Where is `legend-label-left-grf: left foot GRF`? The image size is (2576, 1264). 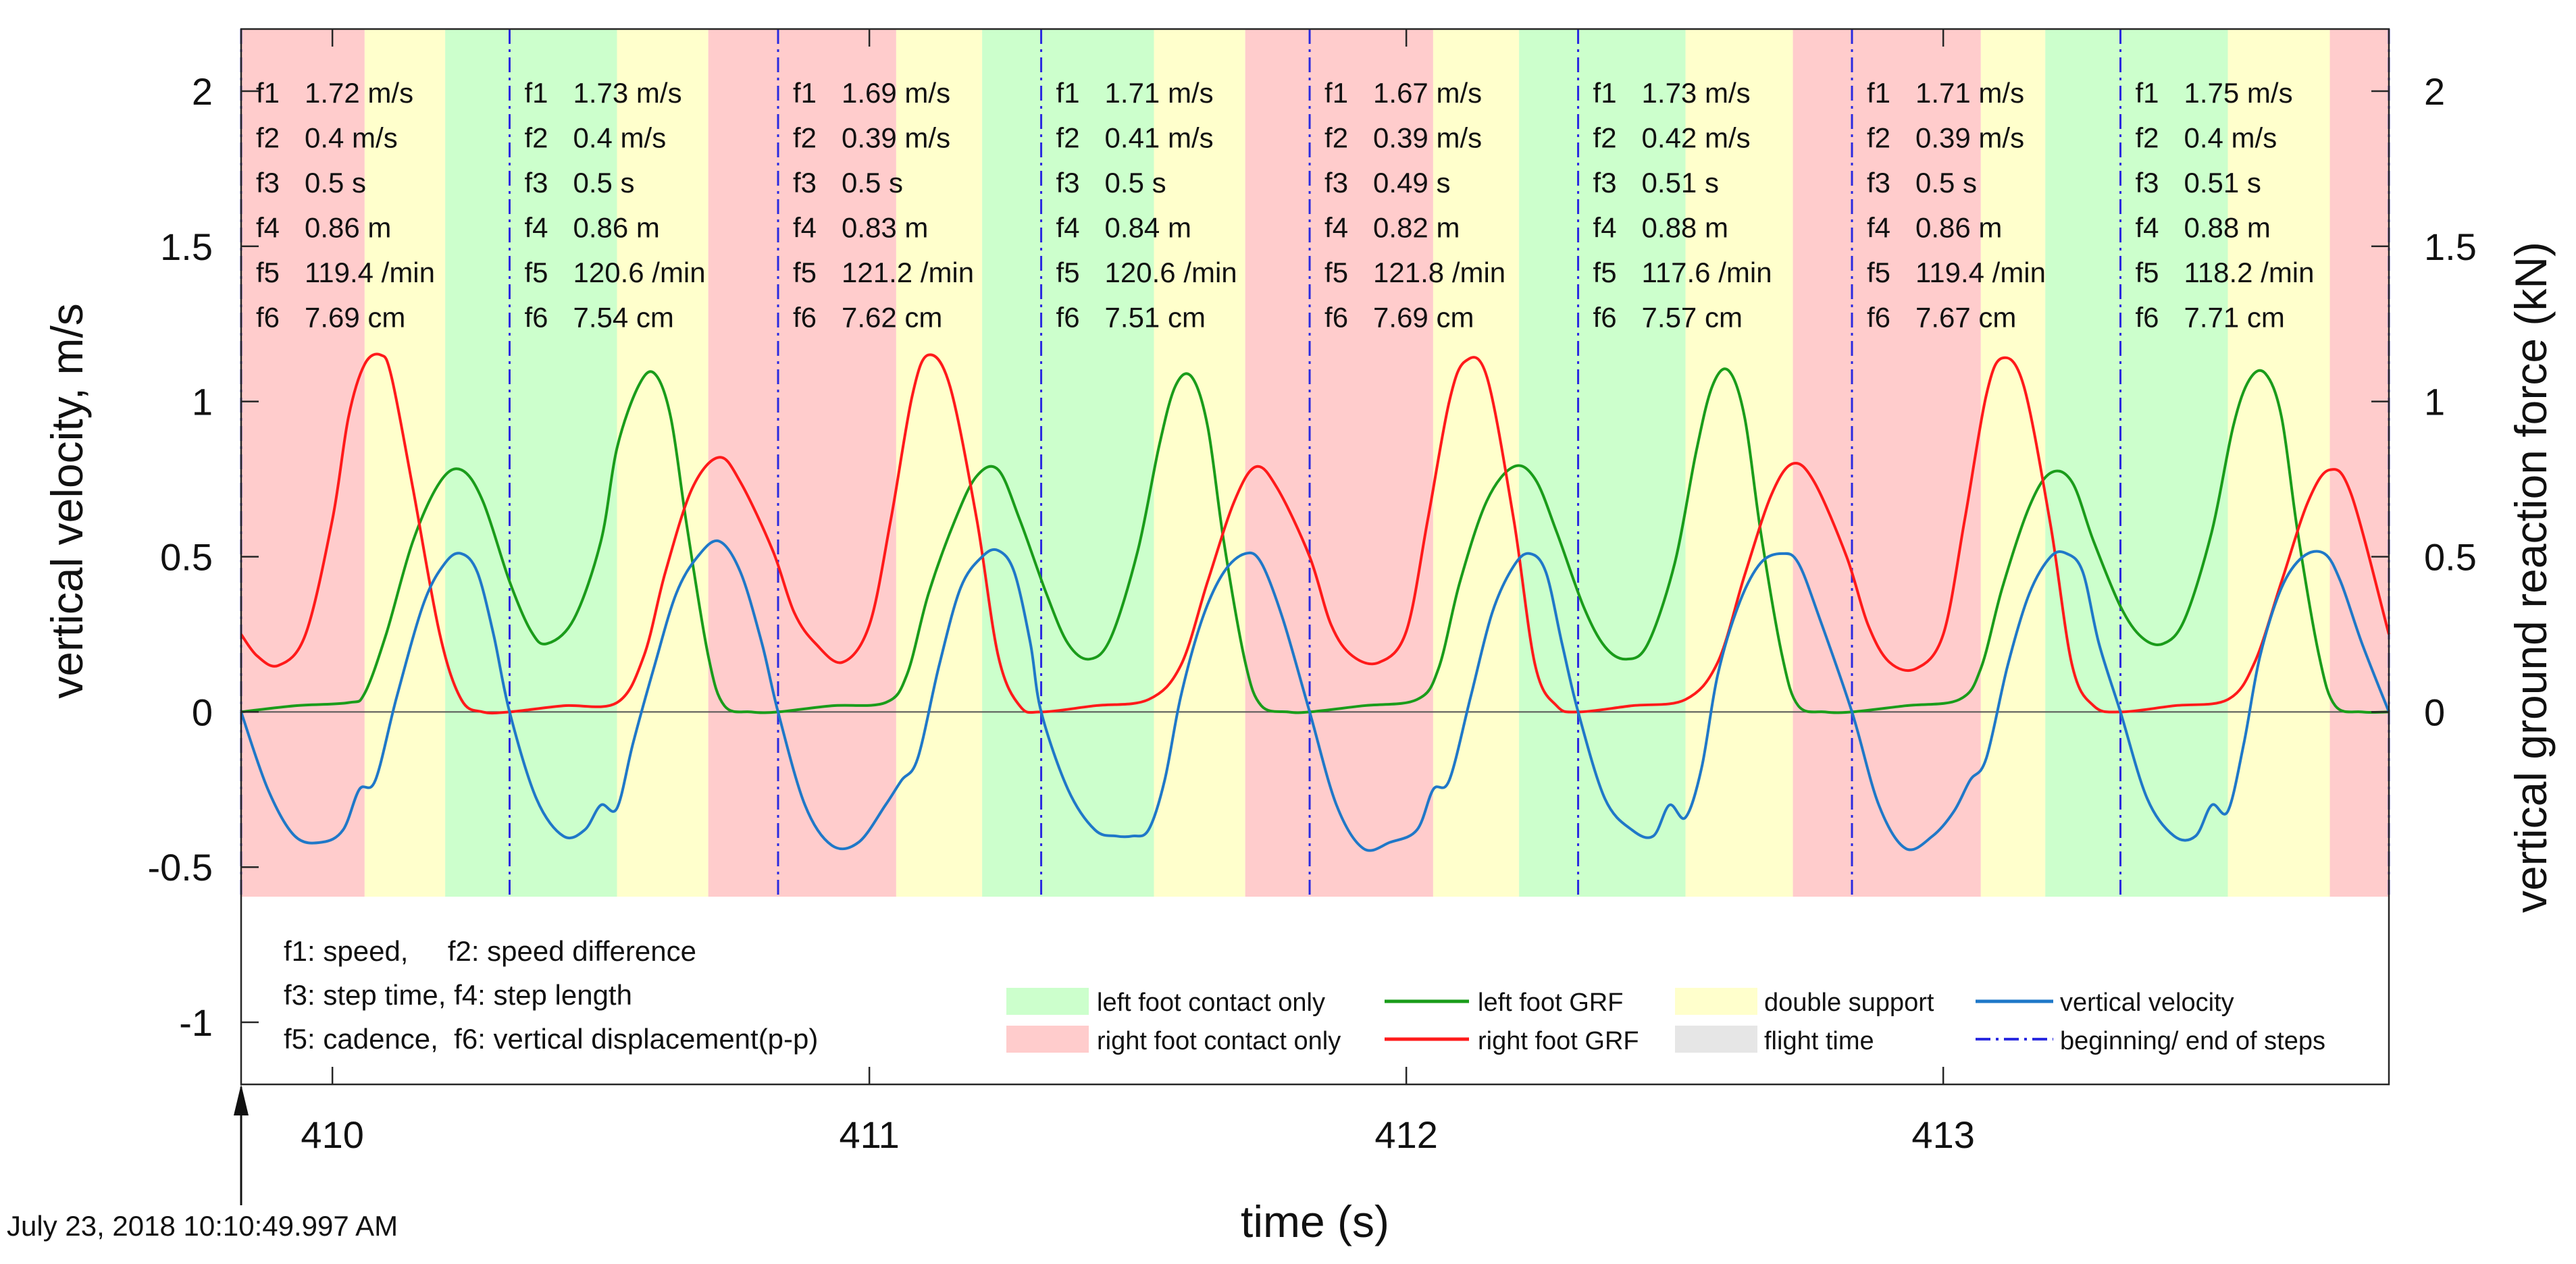
legend-label-left-grf: left foot GRF is located at coordinates (1550, 1003).